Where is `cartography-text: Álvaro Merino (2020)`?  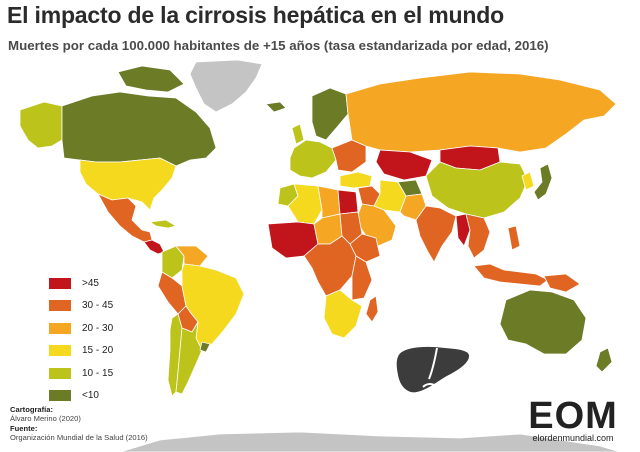
cartography-text: Álvaro Merino (2020) is located at coordinates (45, 419).